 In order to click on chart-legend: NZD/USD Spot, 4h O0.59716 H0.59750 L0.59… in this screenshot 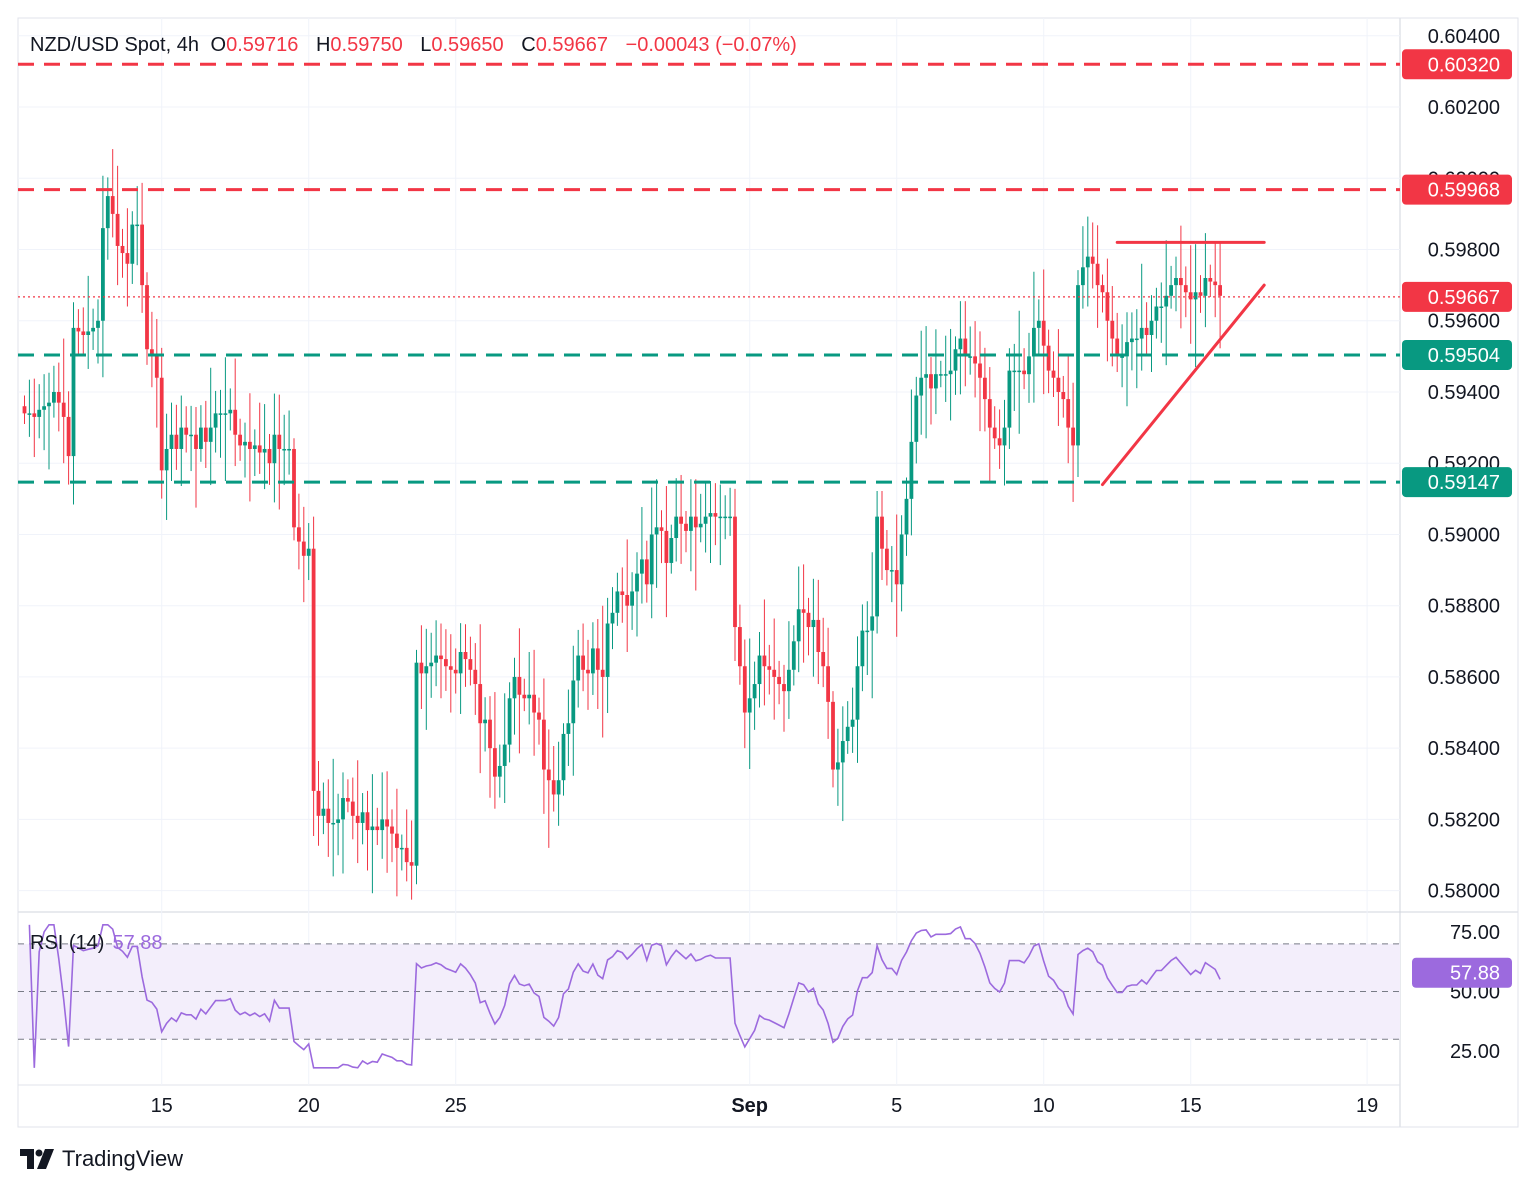, I will do `click(416, 45)`.